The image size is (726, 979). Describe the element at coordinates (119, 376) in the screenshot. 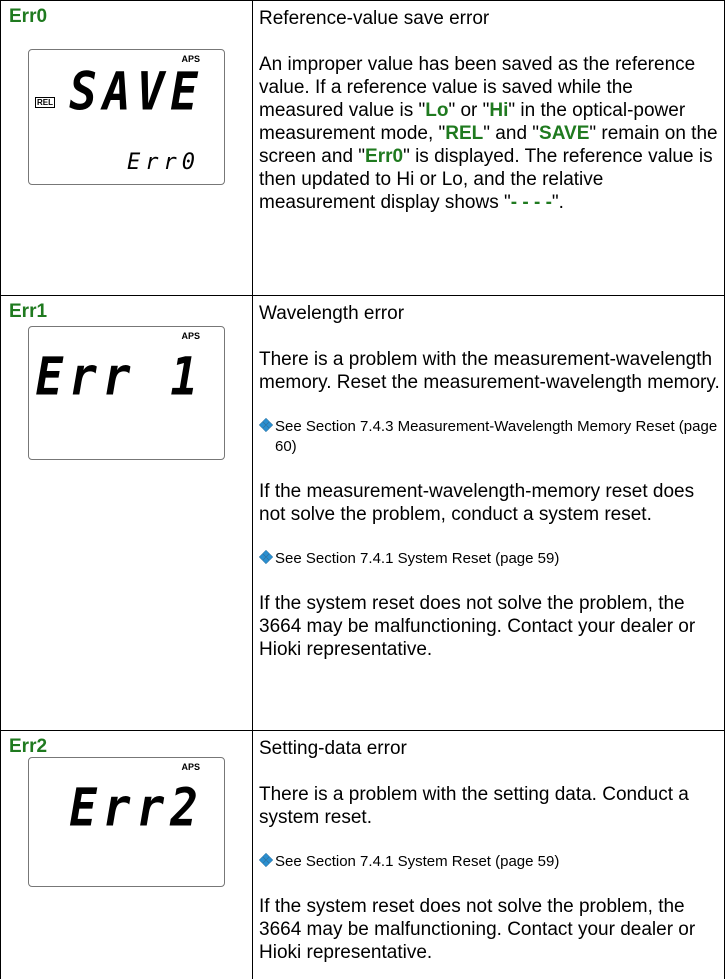

I see `lcd-main: Err 1` at that location.